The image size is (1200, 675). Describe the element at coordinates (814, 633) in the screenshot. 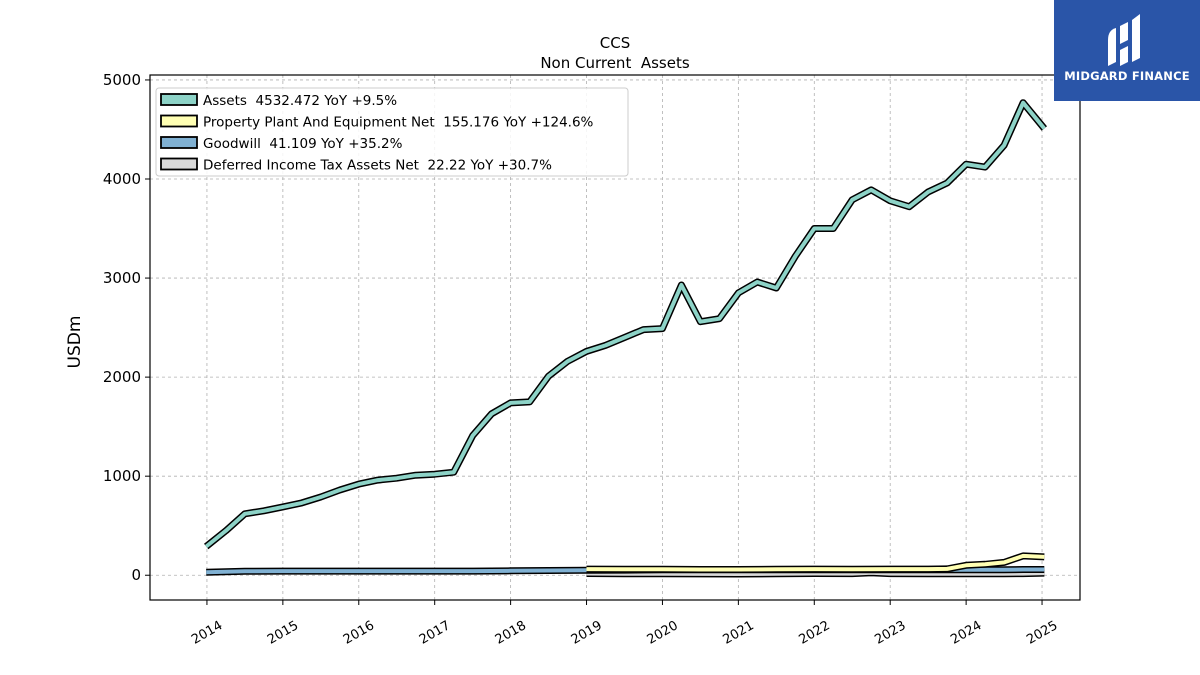

I see `x-tick-label: 2022` at that location.